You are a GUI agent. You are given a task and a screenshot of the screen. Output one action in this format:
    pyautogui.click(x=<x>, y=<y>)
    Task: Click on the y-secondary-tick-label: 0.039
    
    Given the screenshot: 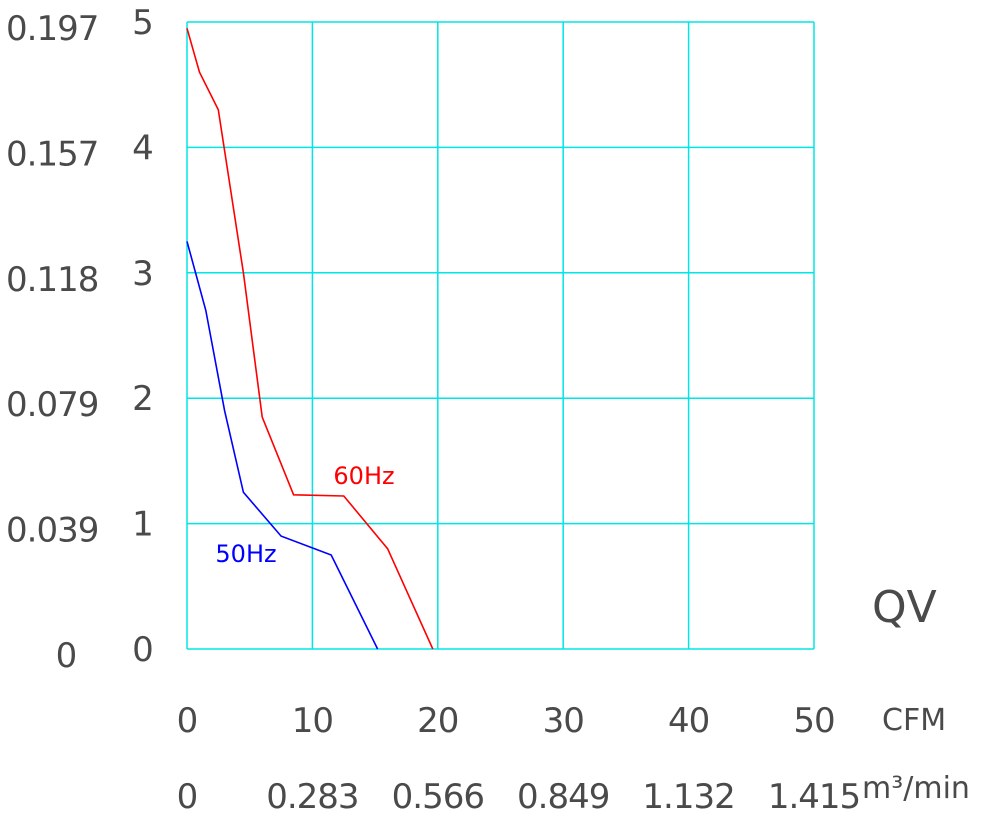 What is the action you would take?
    pyautogui.click(x=52, y=531)
    